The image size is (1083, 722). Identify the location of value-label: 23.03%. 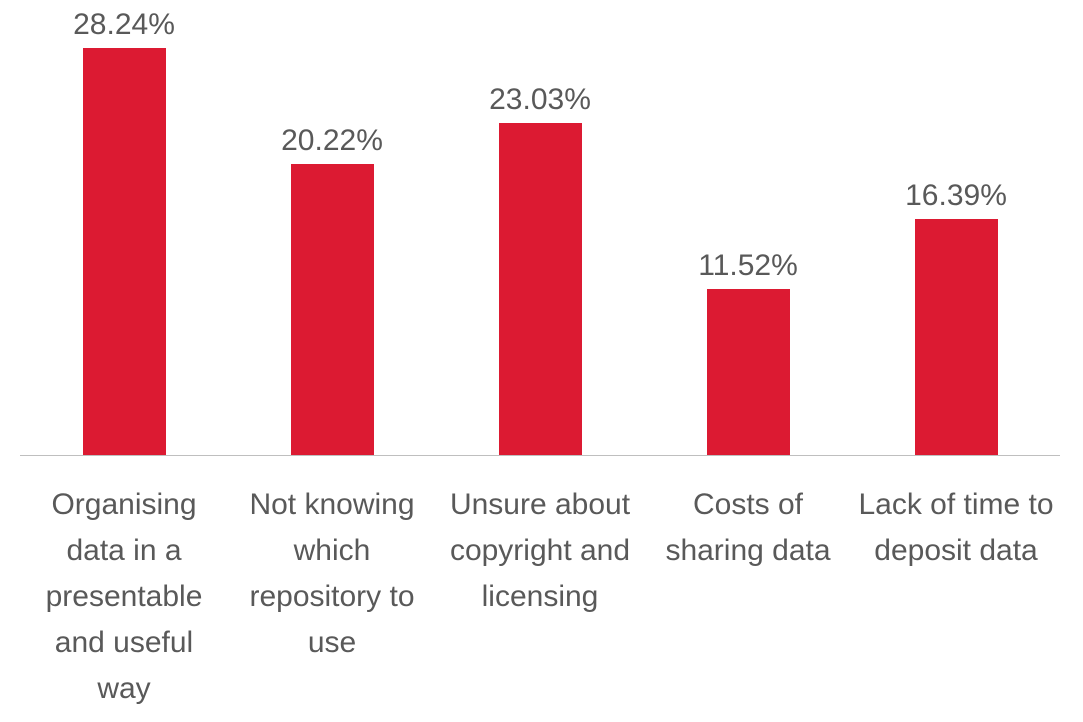
(540, 100).